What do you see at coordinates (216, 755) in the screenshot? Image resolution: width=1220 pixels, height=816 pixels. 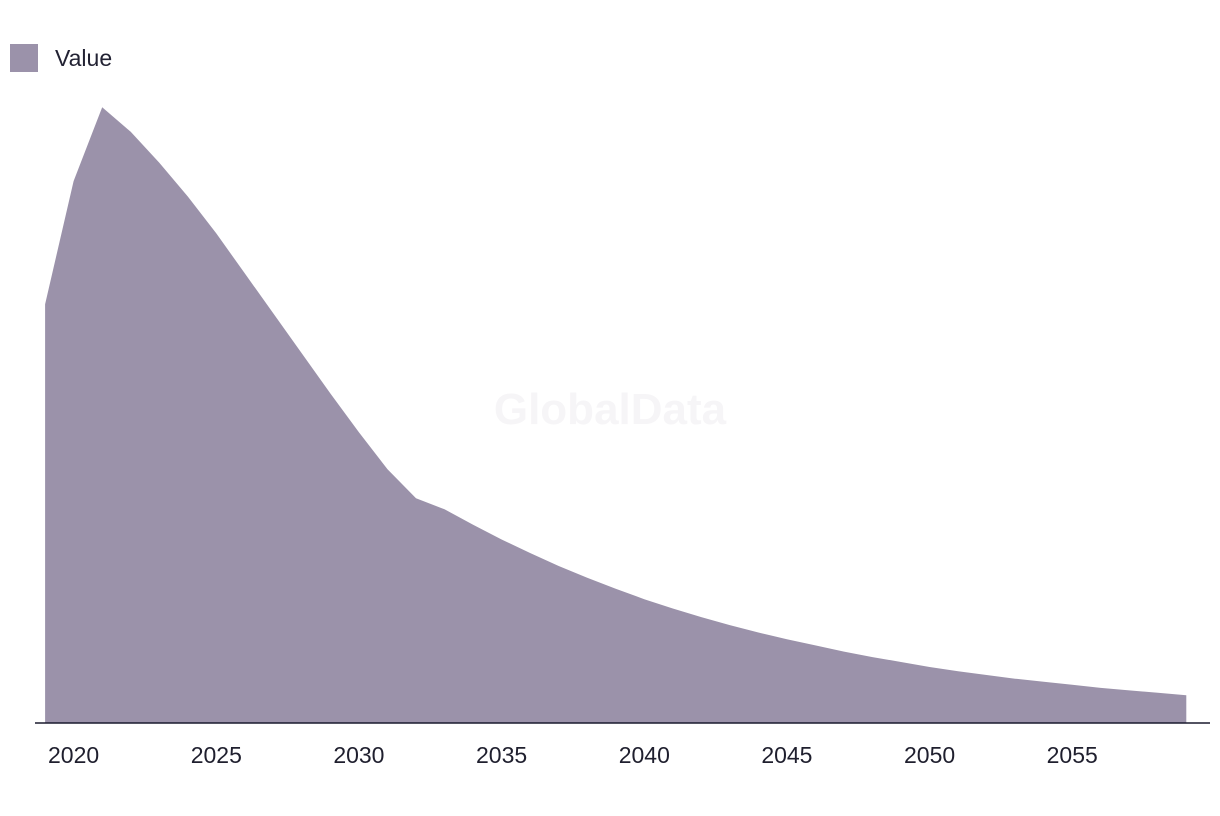 I see `x-tick-label: 2025` at bounding box center [216, 755].